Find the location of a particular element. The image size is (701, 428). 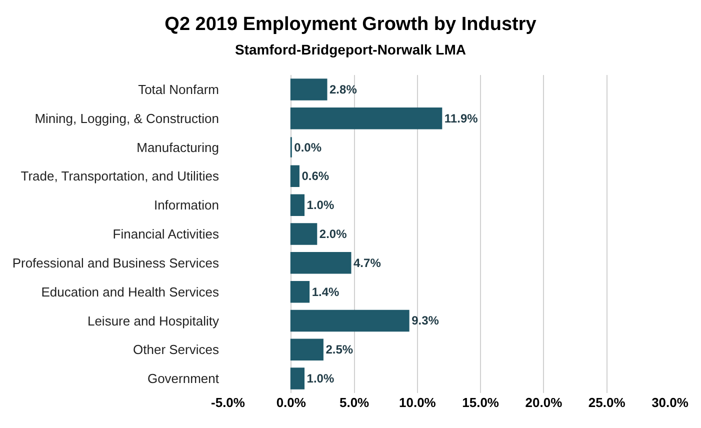

x-tick-label: 10.0% is located at coordinates (417, 402).